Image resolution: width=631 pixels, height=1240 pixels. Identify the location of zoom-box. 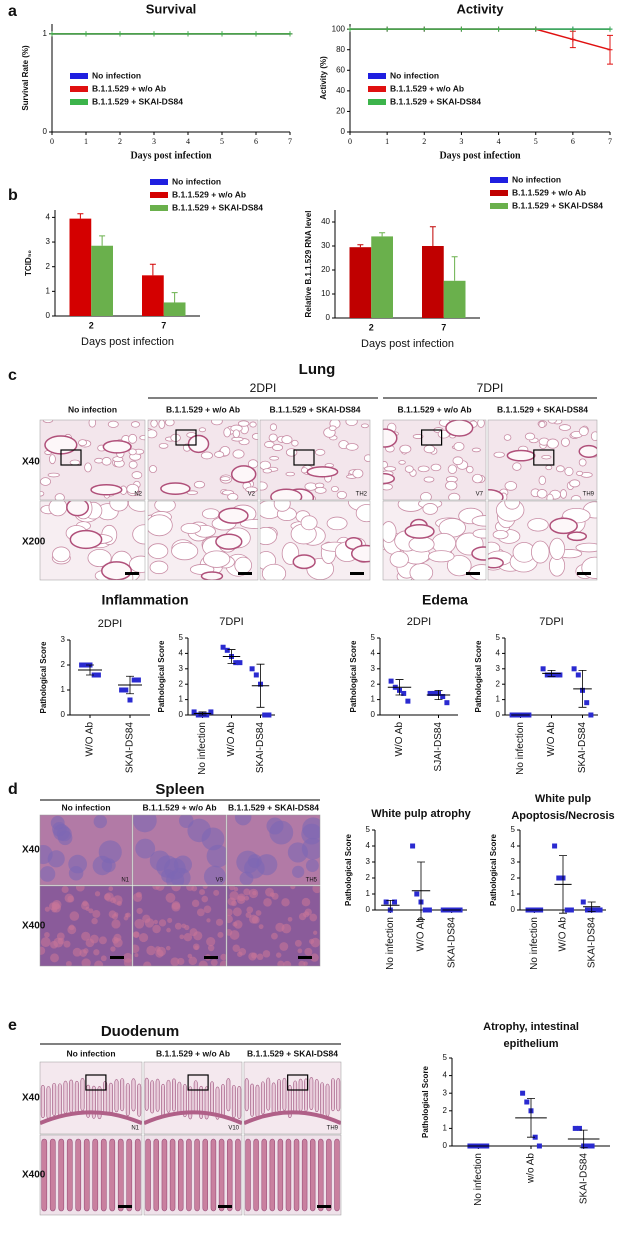
(96, 1082).